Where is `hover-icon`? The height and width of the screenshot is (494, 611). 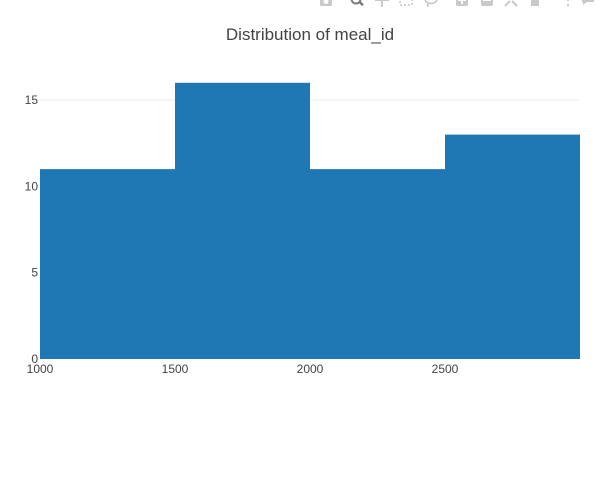 hover-icon is located at coordinates (588, 4).